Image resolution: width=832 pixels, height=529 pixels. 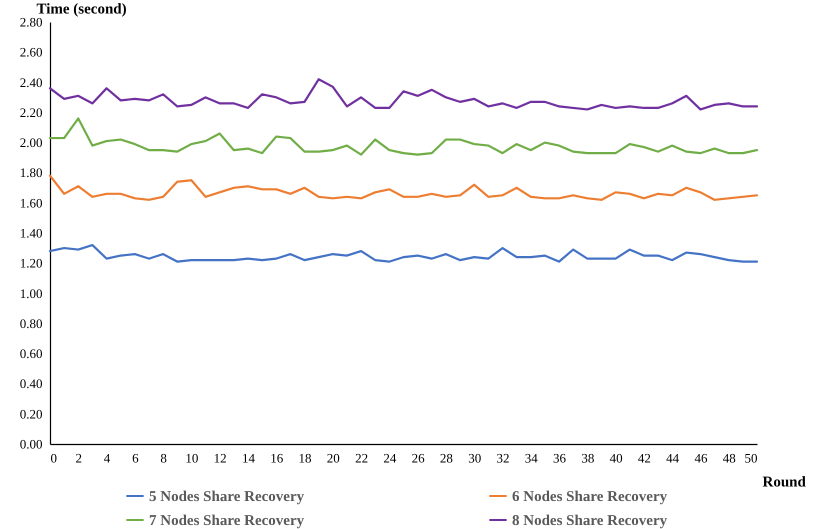 I want to click on y-tick-label: 2.60, so click(x=31, y=52).